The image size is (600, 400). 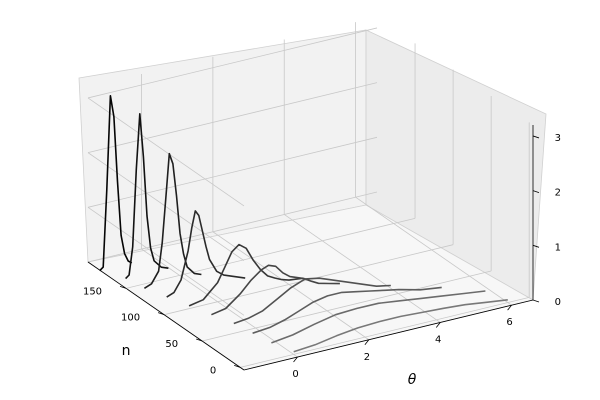 What do you see at coordinates (558, 302) in the screenshot?
I see `z-tick-label: 0` at bounding box center [558, 302].